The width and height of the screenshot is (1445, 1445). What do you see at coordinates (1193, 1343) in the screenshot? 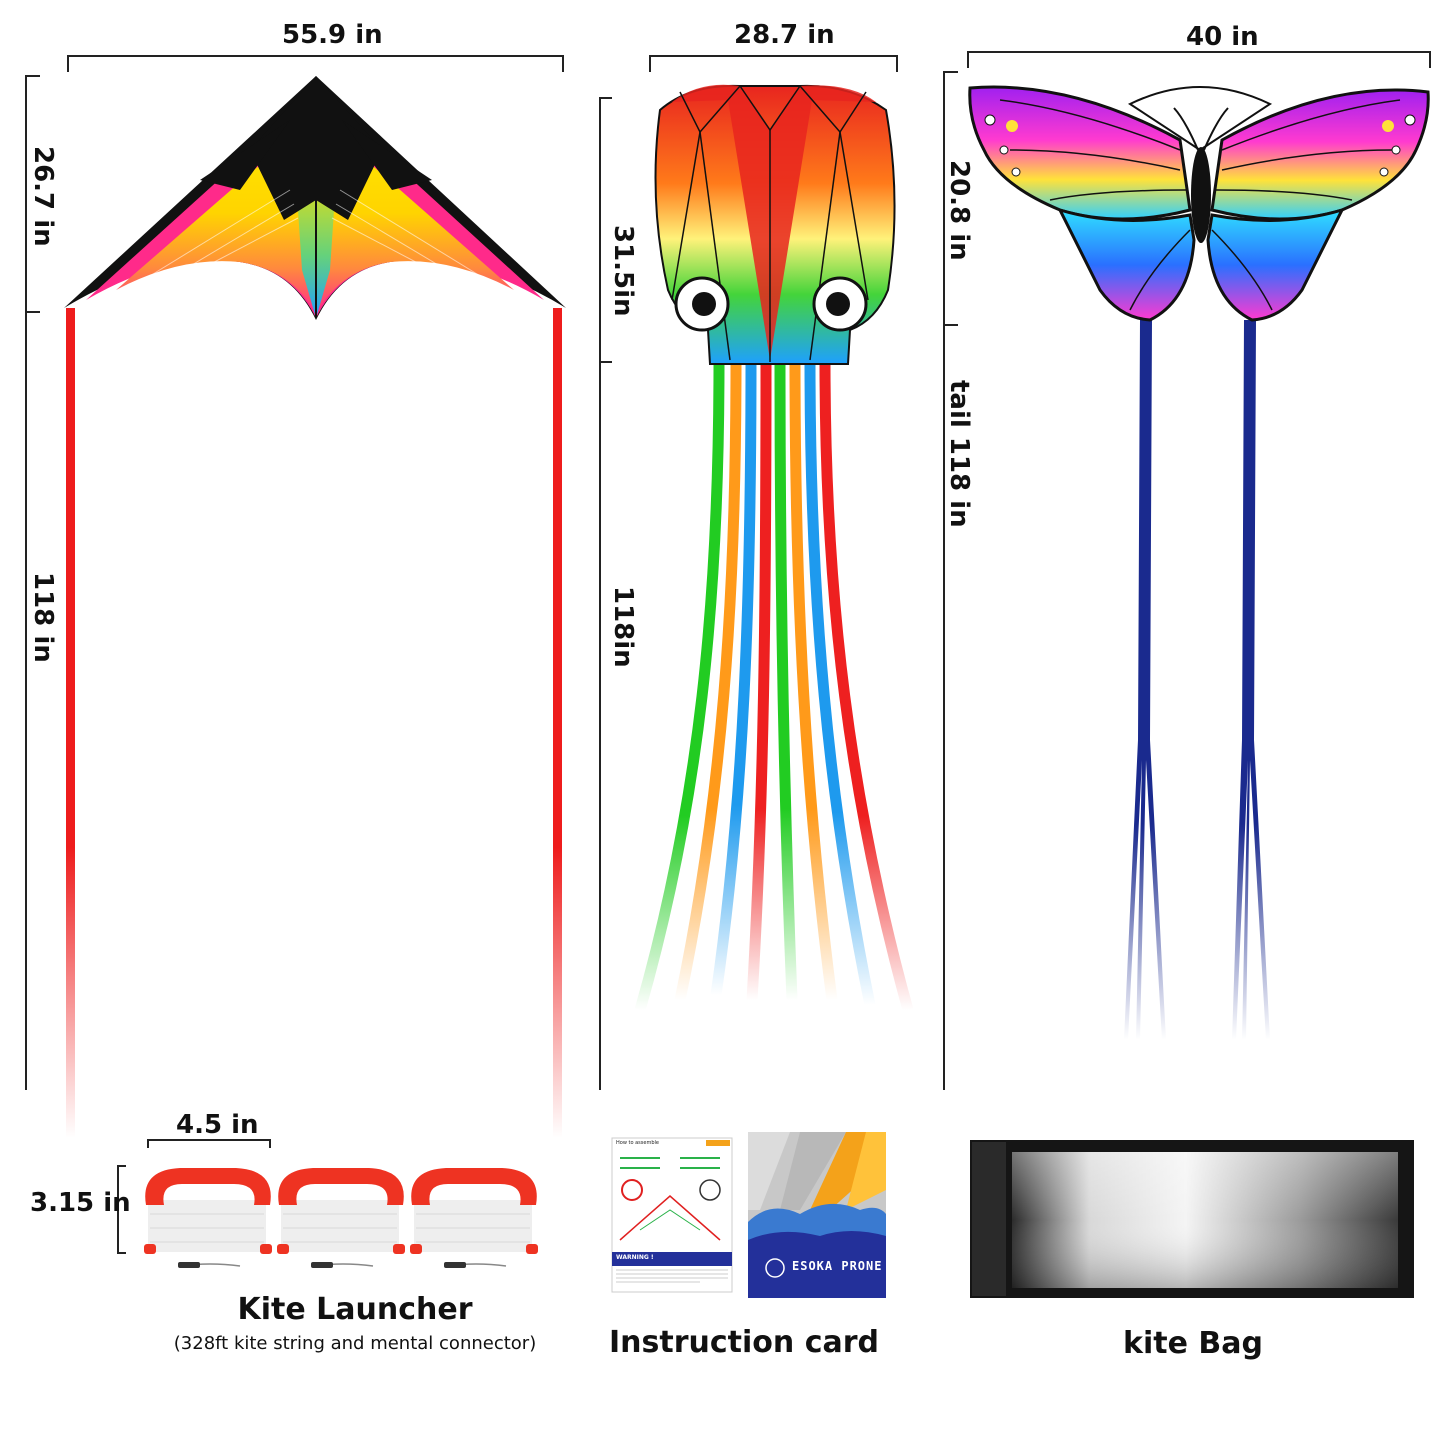
I see `bag-title: kite Bag` at bounding box center [1193, 1343].